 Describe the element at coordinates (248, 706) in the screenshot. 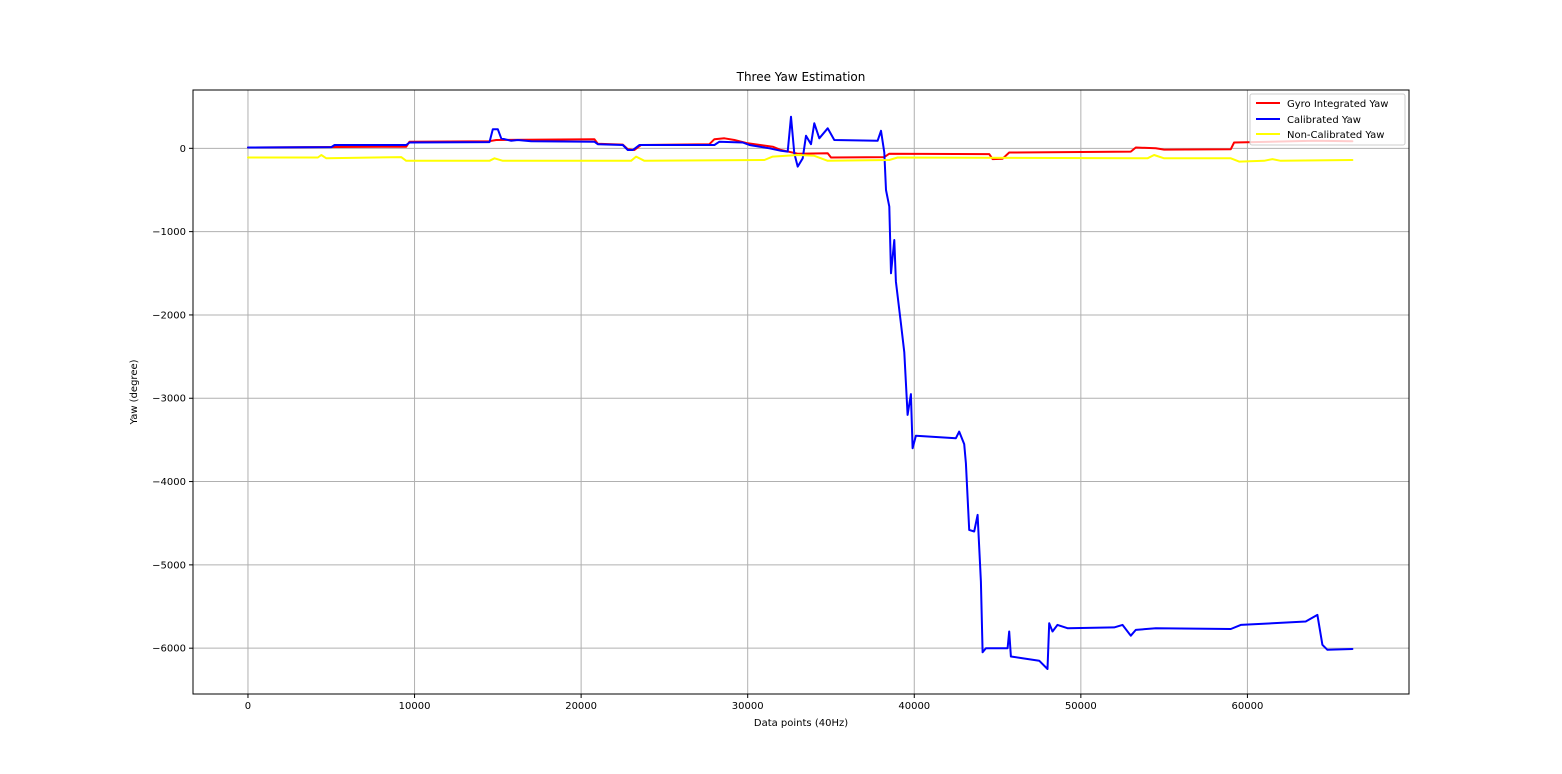

I see `x-tick-label: 0` at that location.